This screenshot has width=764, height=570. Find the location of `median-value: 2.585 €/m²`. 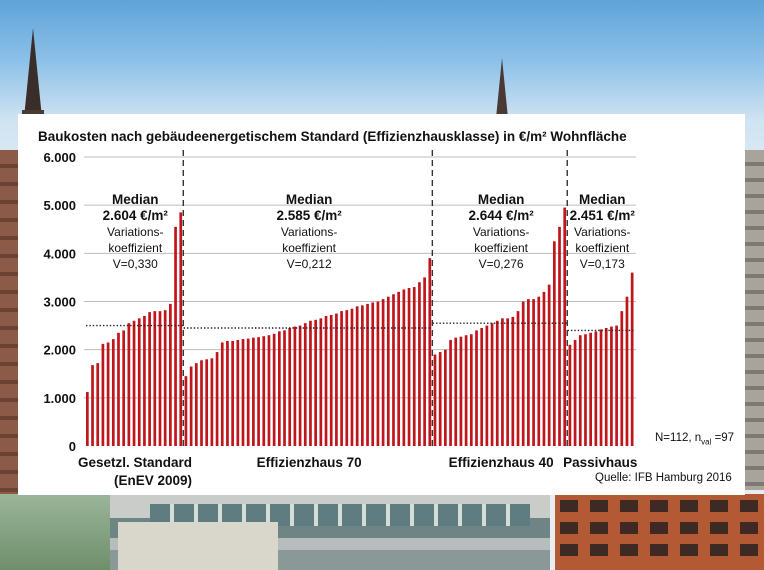

median-value: 2.585 €/m² is located at coordinates (309, 215).